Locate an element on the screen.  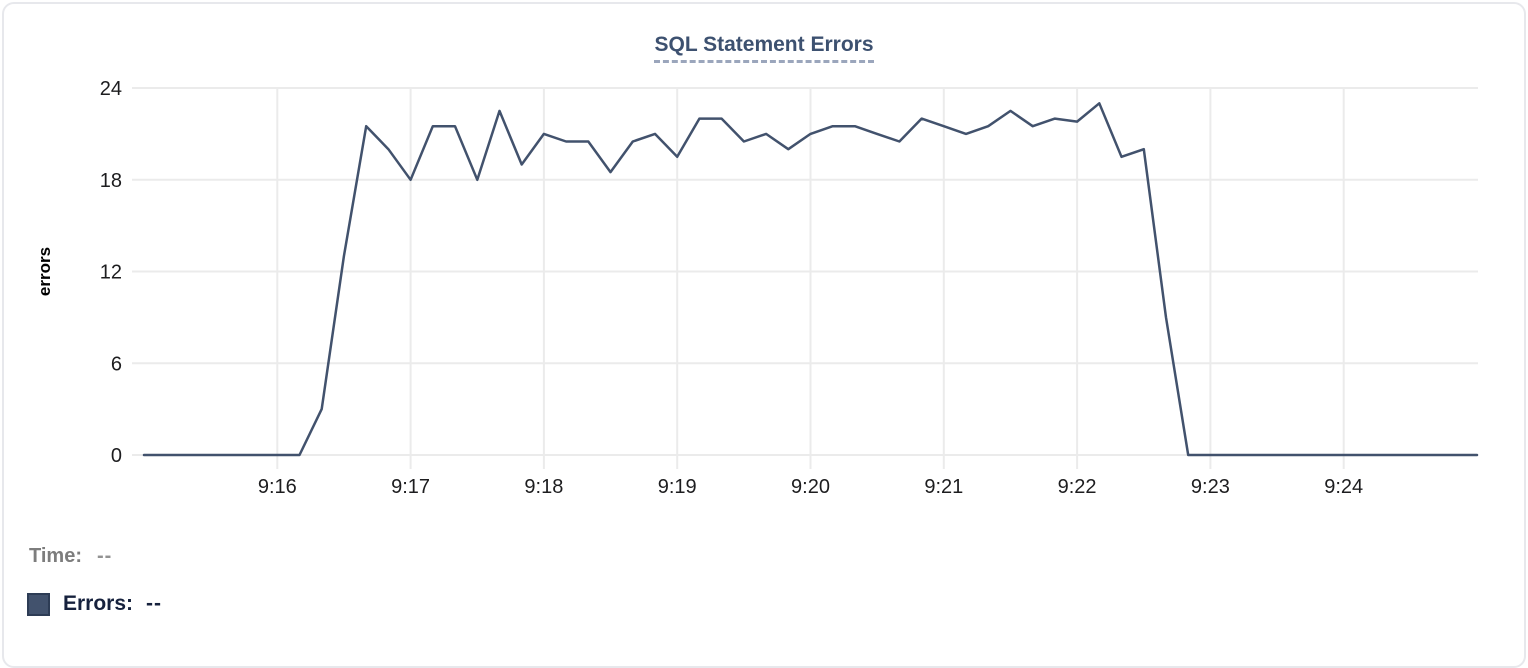
x-tick-label: 9:17 is located at coordinates (410, 487).